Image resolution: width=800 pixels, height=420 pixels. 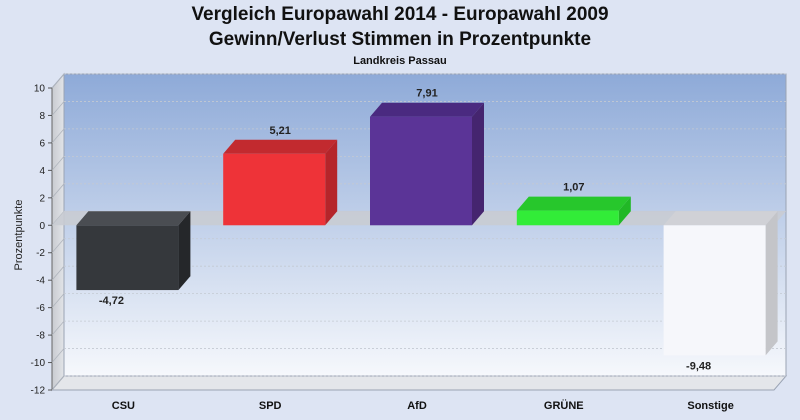 I want to click on data-label: 1,07, so click(x=573, y=188).